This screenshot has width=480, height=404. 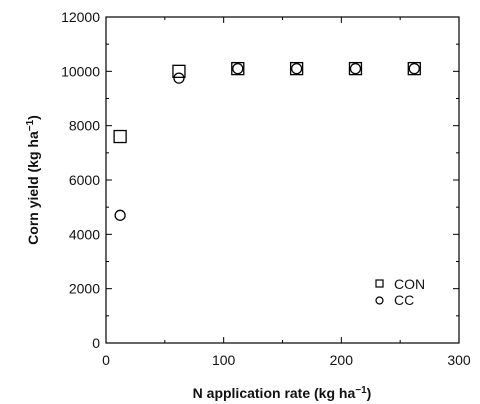 What do you see at coordinates (84, 289) in the screenshot?
I see `y-tick-label: 2000` at bounding box center [84, 289].